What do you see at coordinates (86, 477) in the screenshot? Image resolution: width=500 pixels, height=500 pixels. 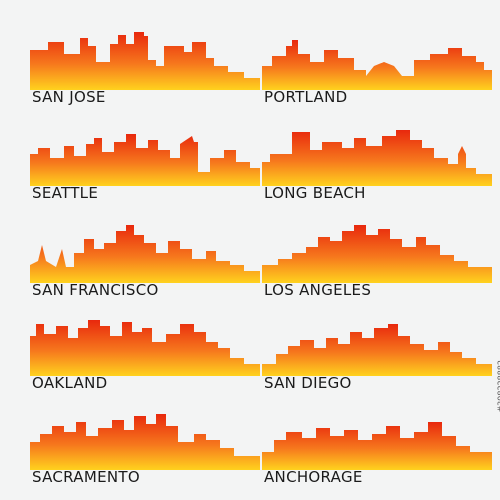 I see `city-name: SACRAMENTO` at bounding box center [86, 477].